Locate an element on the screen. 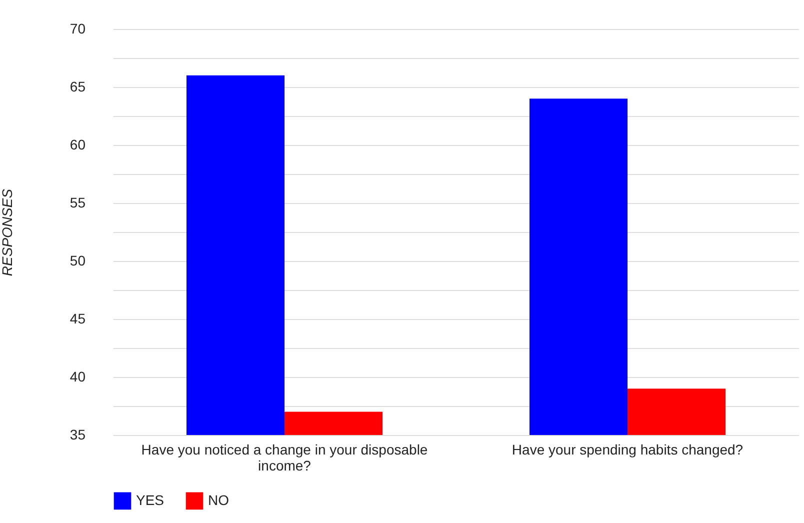 Image resolution: width=804 pixels, height=523 pixels. legend-label: YES is located at coordinates (150, 500).